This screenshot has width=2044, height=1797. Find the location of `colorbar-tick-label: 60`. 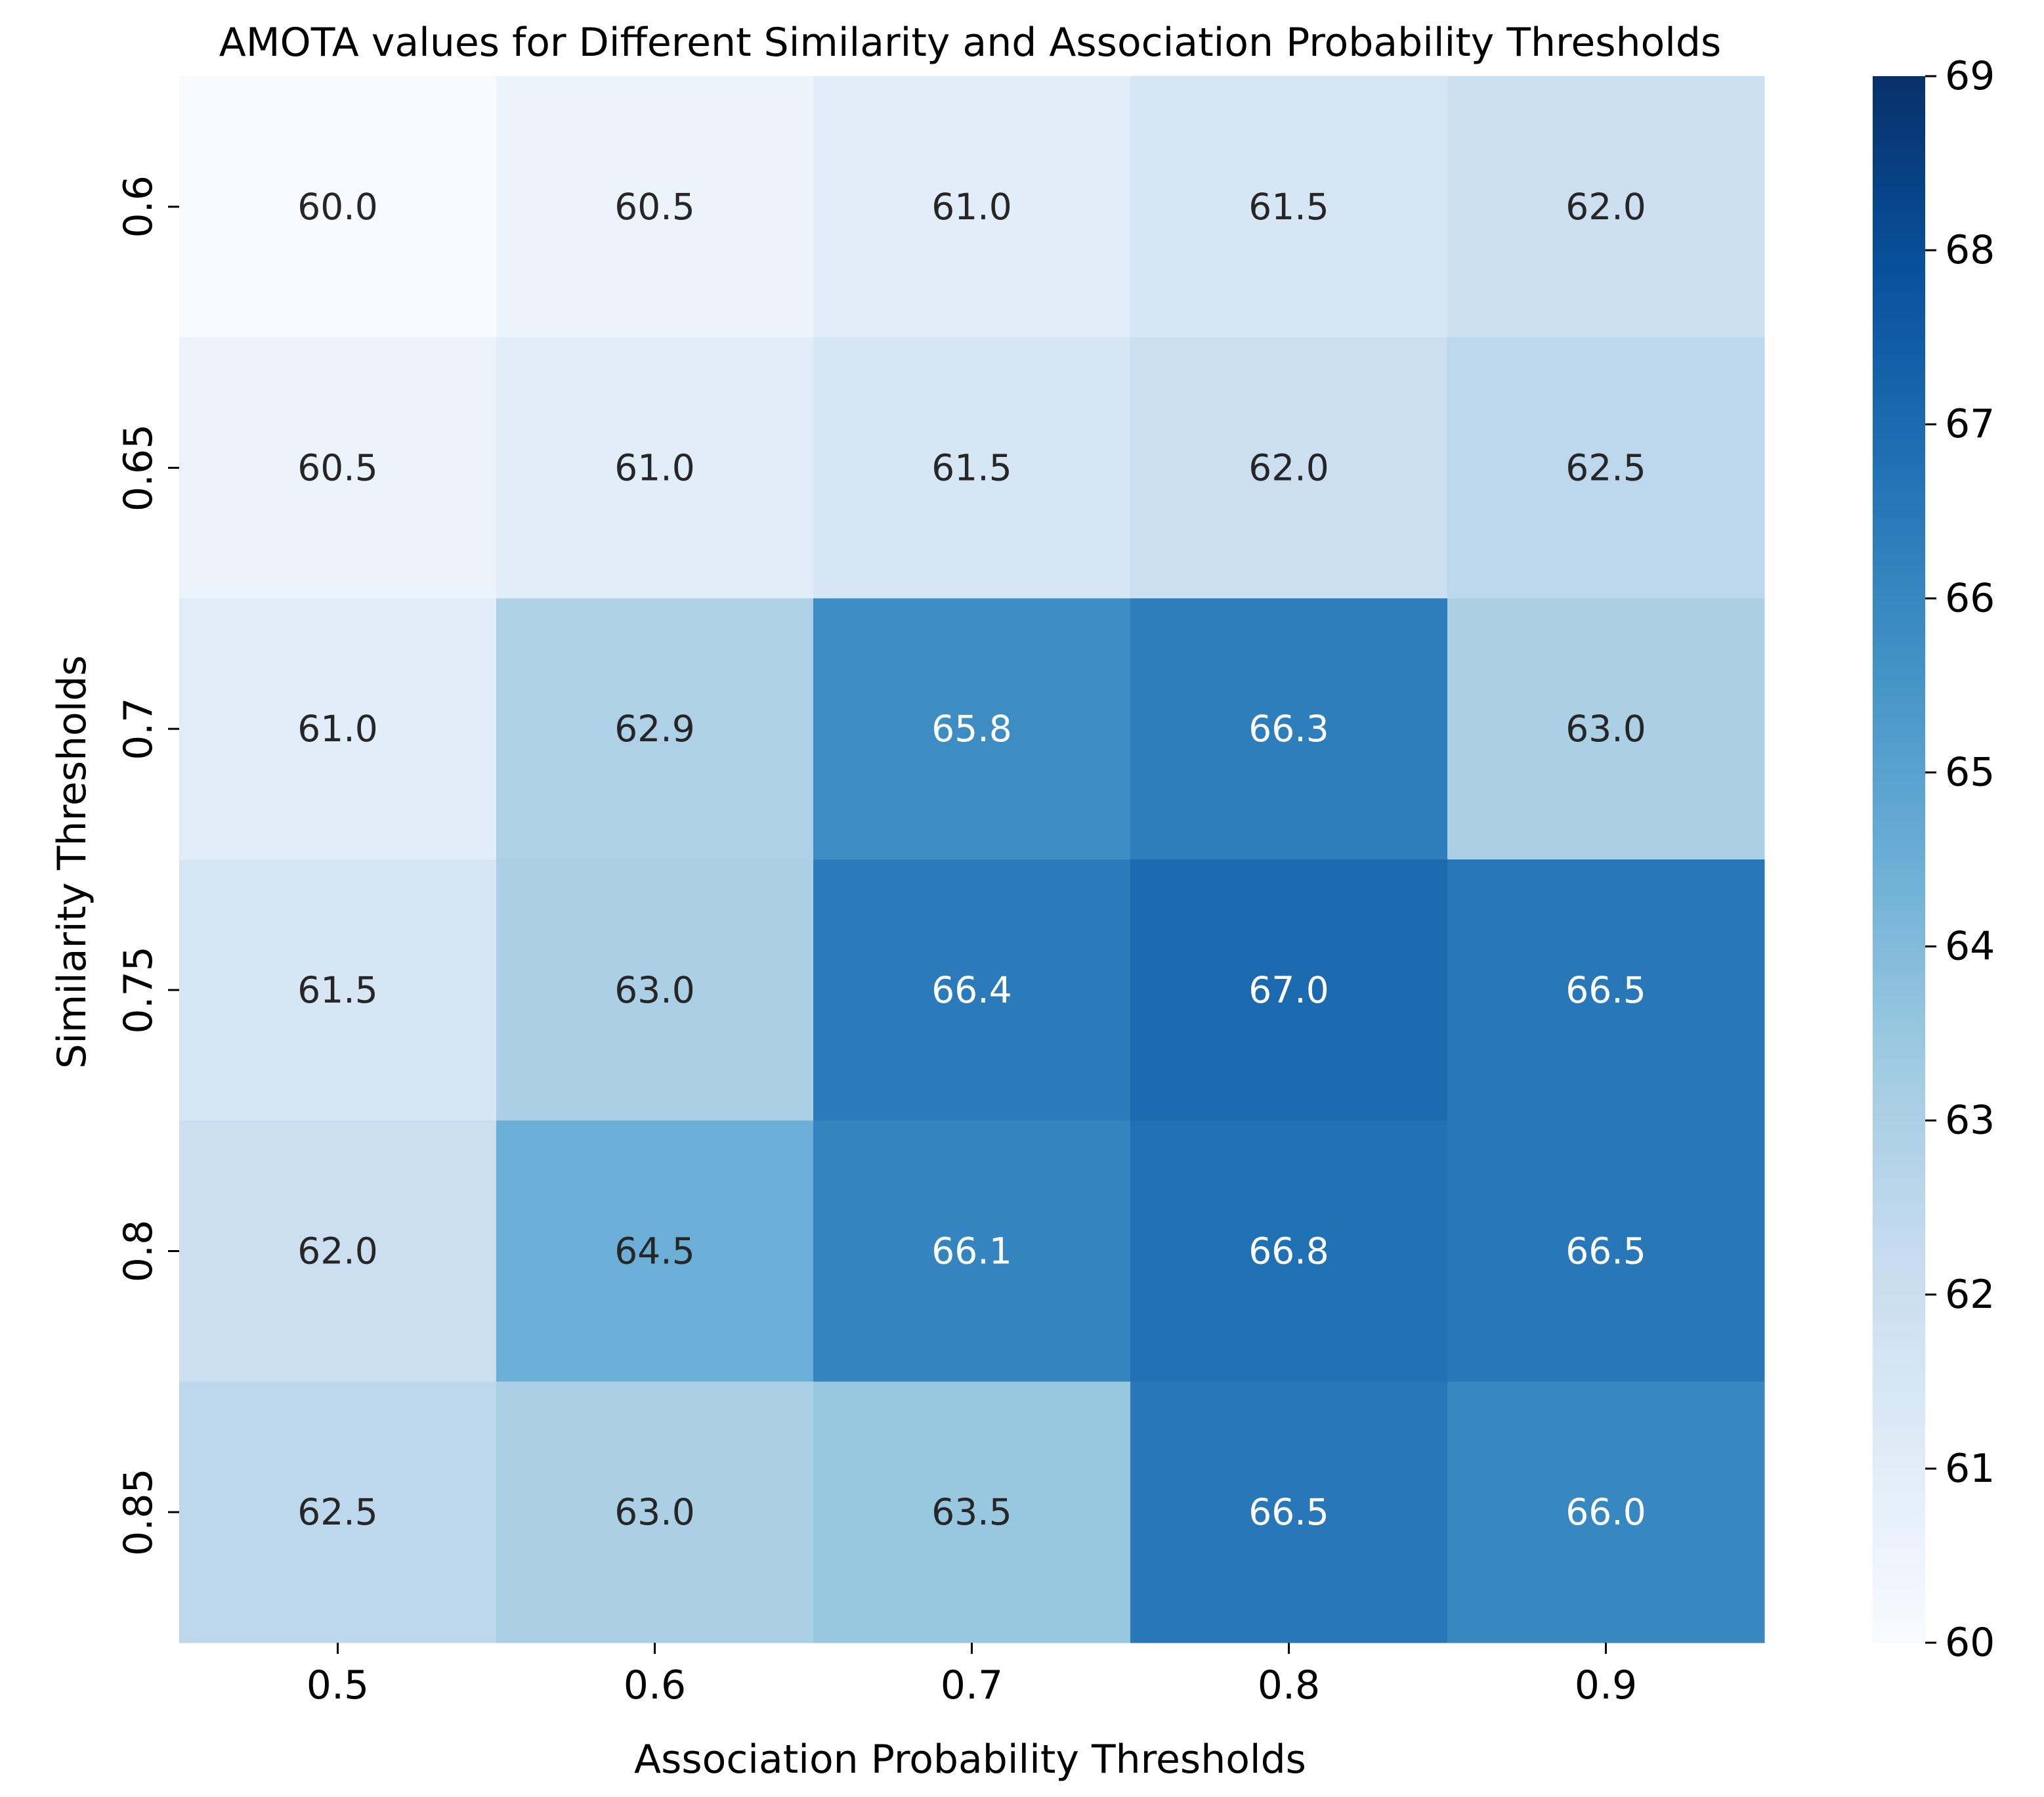

colorbar-tick-label: 60 is located at coordinates (1970, 1643).